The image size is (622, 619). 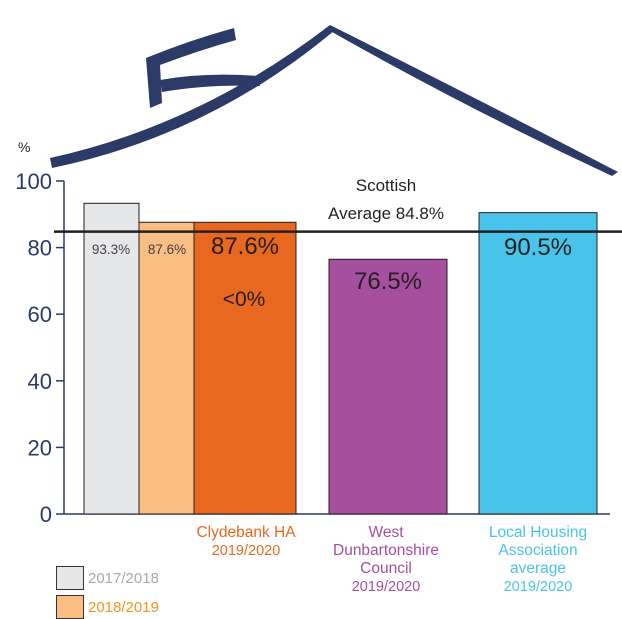 I want to click on y-tick-label: 20, so click(x=40, y=447).